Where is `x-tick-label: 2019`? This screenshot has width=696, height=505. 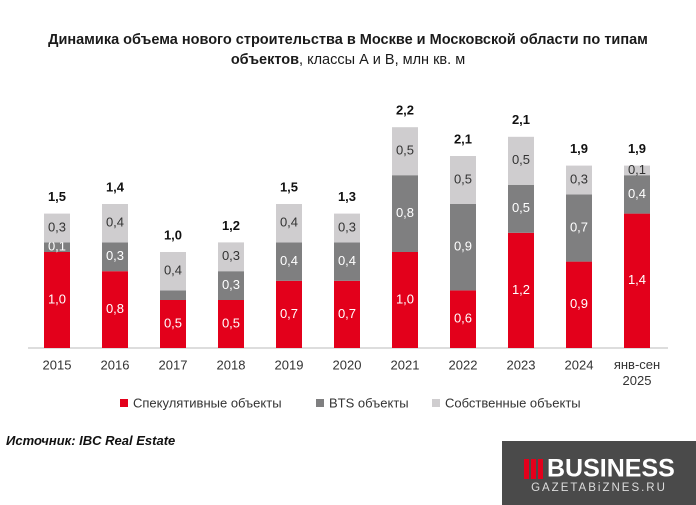 x-tick-label: 2019 is located at coordinates (289, 364).